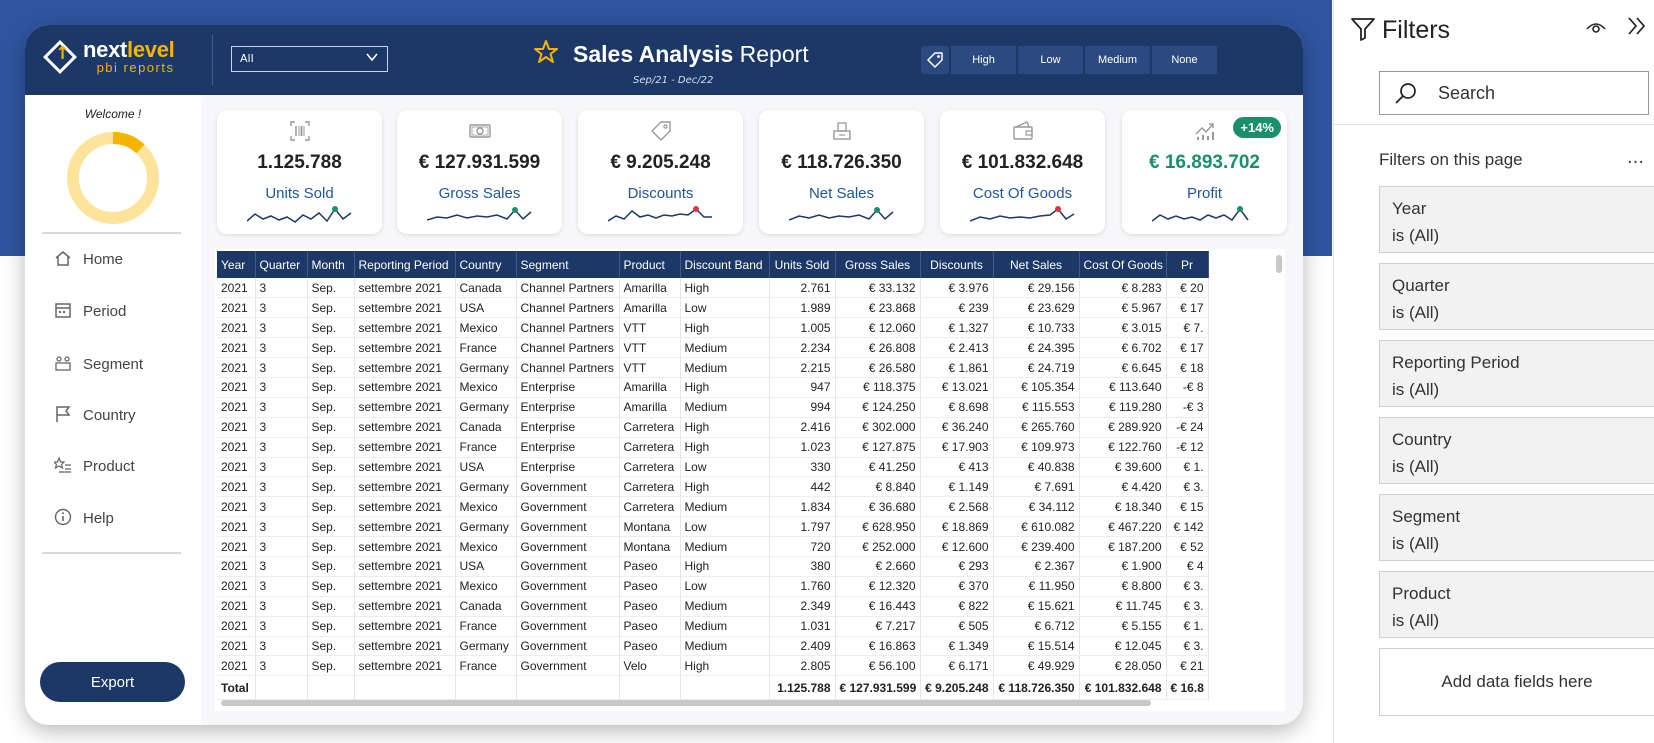  Describe the element at coordinates (802, 646) in the screenshot. I see `table-cell: 2.409` at that location.